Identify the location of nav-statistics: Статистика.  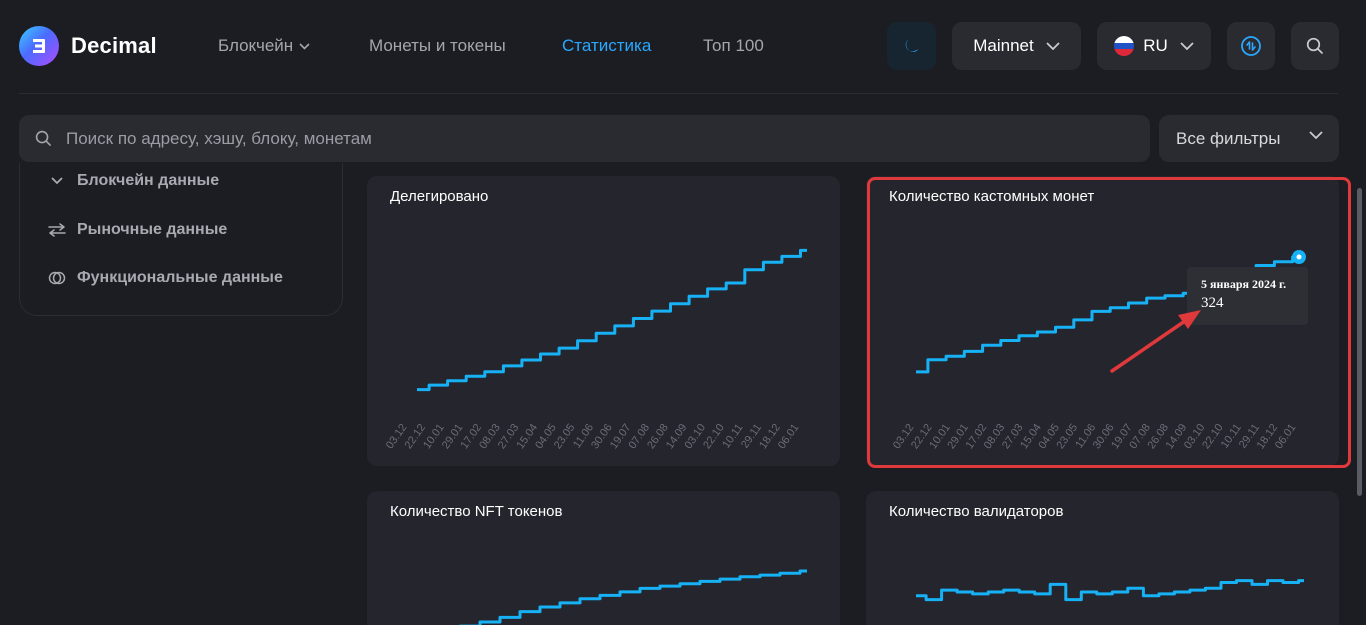
(632, 46).